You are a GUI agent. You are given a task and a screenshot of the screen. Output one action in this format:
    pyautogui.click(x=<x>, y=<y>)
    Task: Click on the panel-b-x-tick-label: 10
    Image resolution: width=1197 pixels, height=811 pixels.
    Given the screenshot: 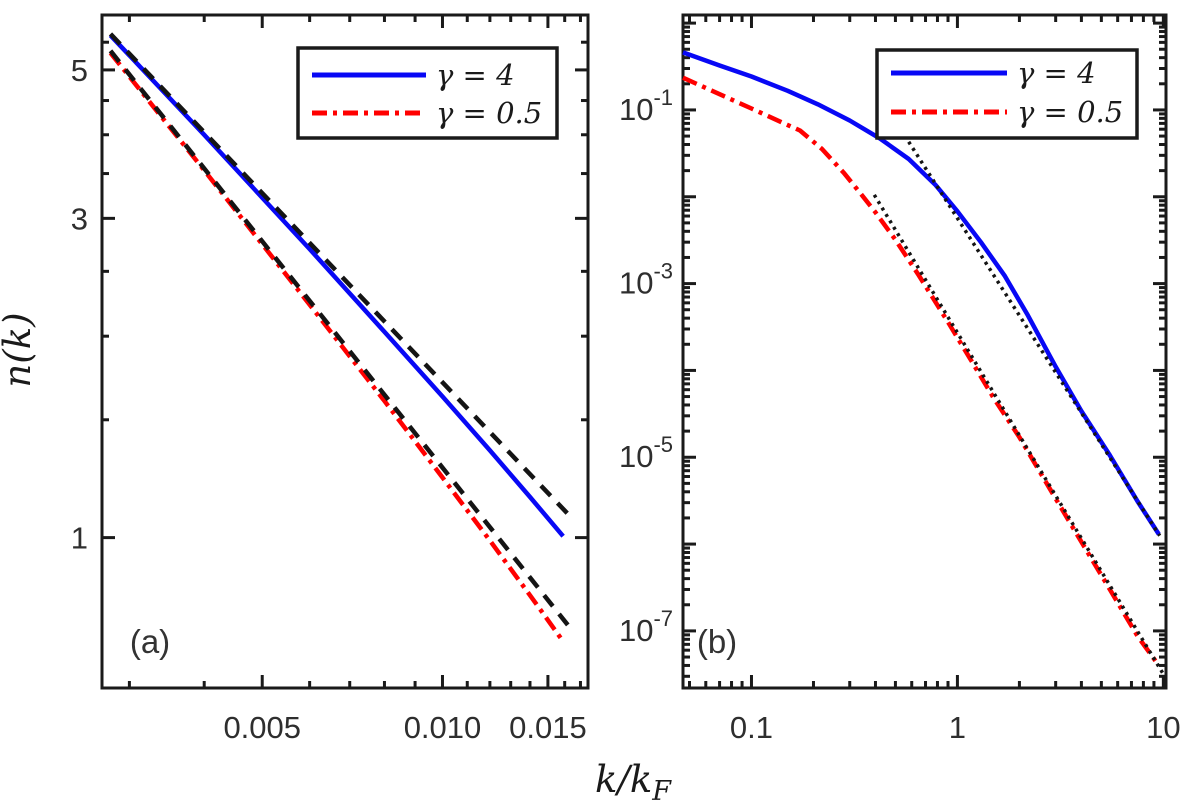 What is the action you would take?
    pyautogui.click(x=1163, y=727)
    